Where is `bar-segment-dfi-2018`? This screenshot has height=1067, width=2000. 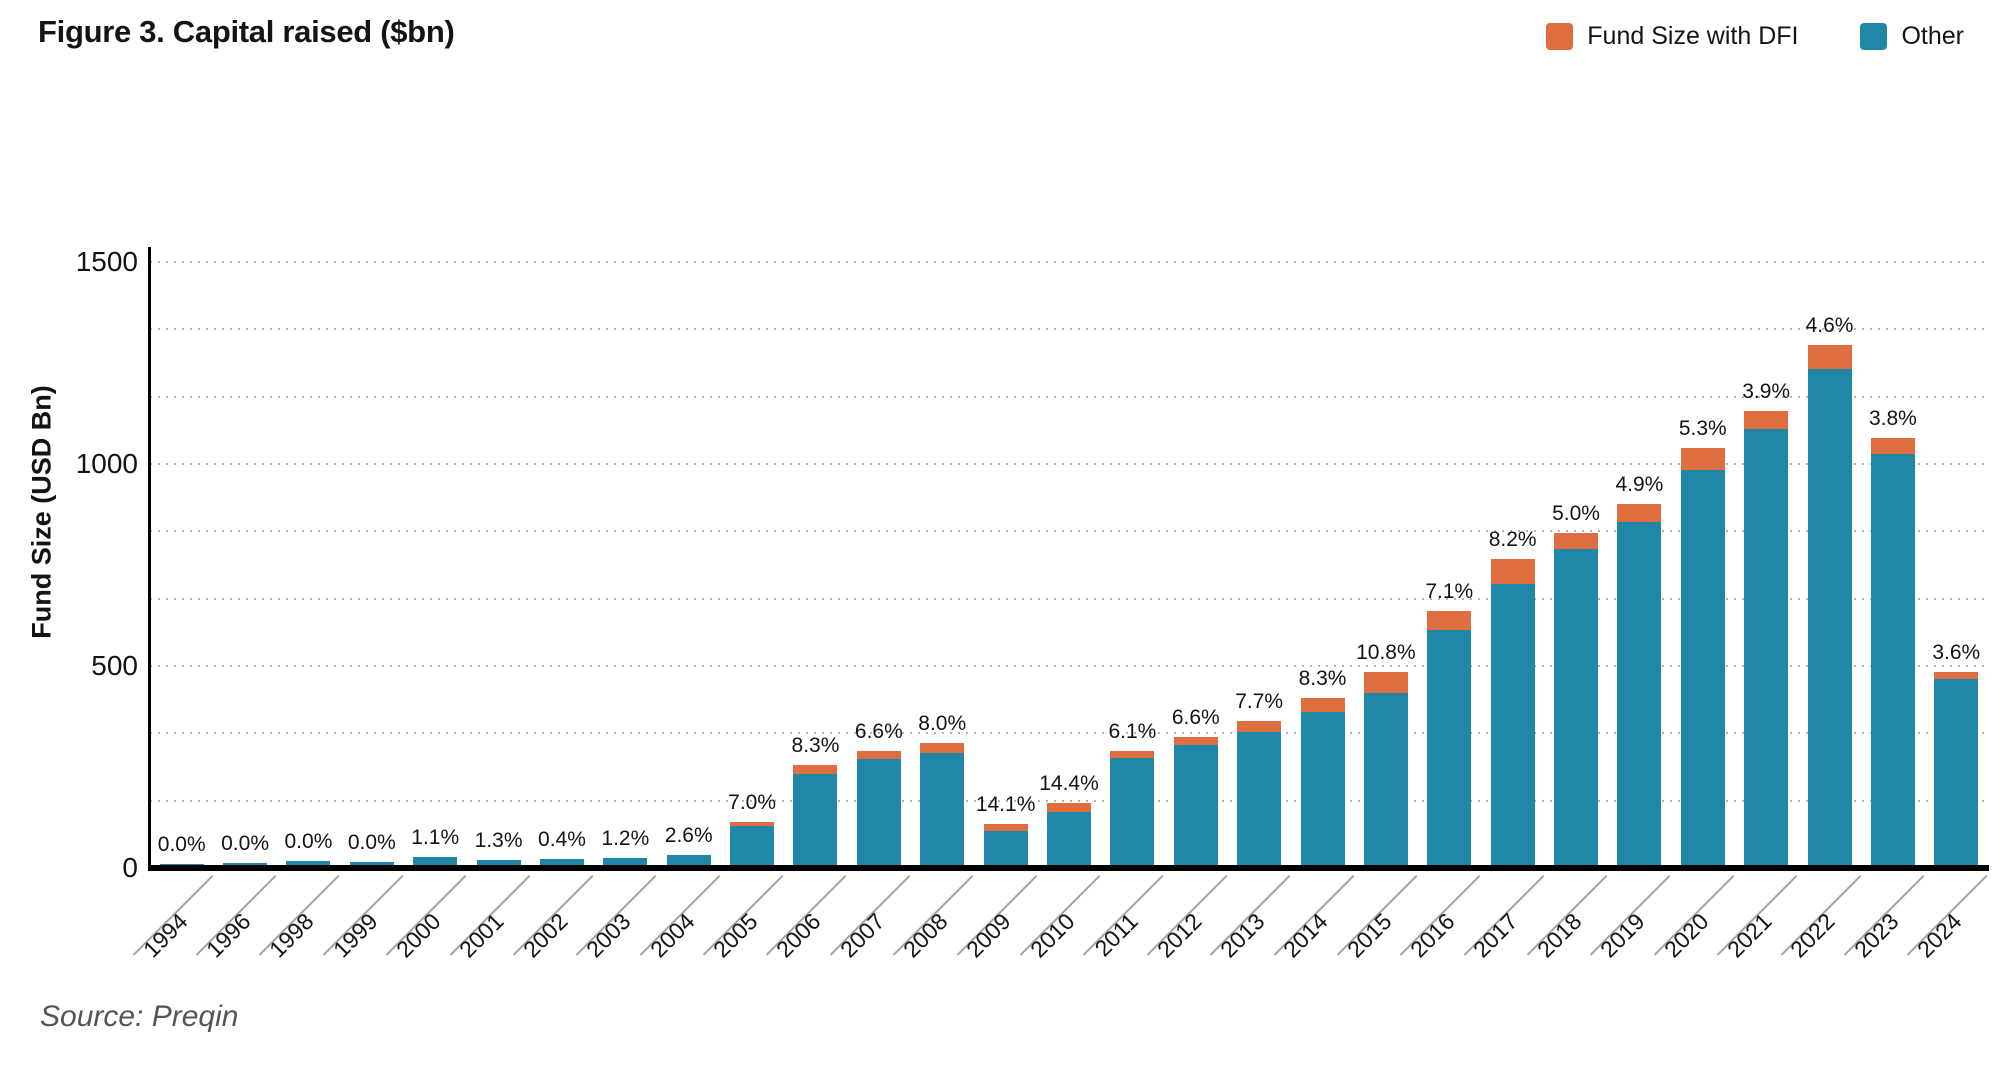 bar-segment-dfi-2018 is located at coordinates (1576, 541).